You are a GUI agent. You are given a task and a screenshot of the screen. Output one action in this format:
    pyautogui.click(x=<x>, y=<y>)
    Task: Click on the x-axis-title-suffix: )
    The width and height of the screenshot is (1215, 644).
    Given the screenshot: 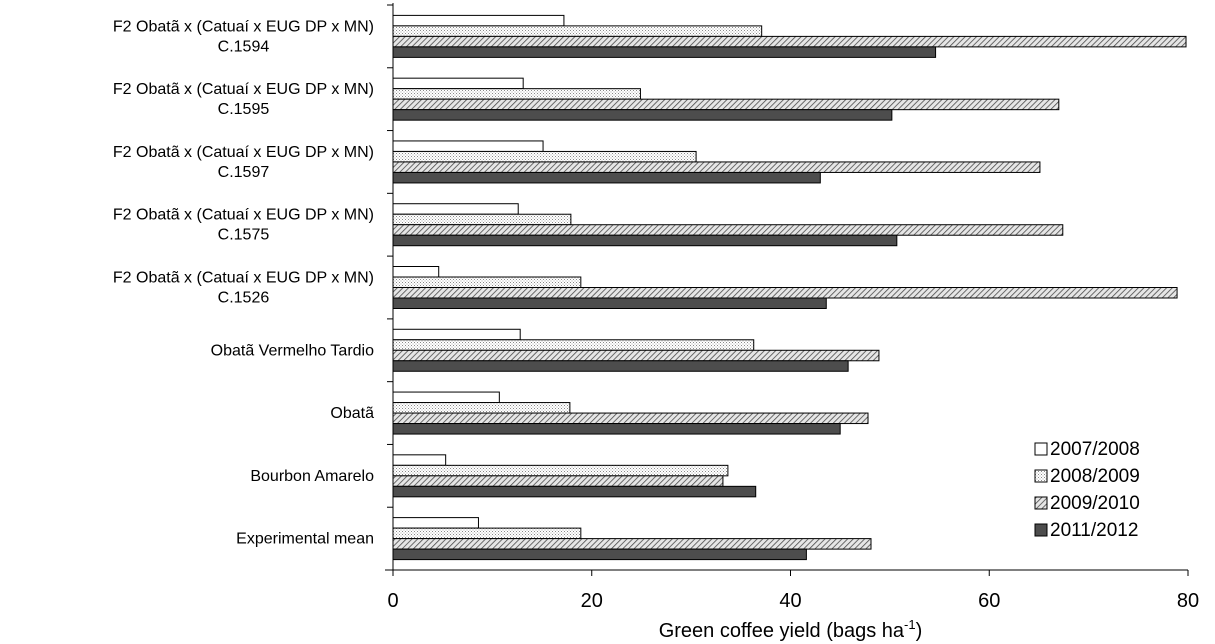 What is the action you would take?
    pyautogui.click(x=919, y=631)
    